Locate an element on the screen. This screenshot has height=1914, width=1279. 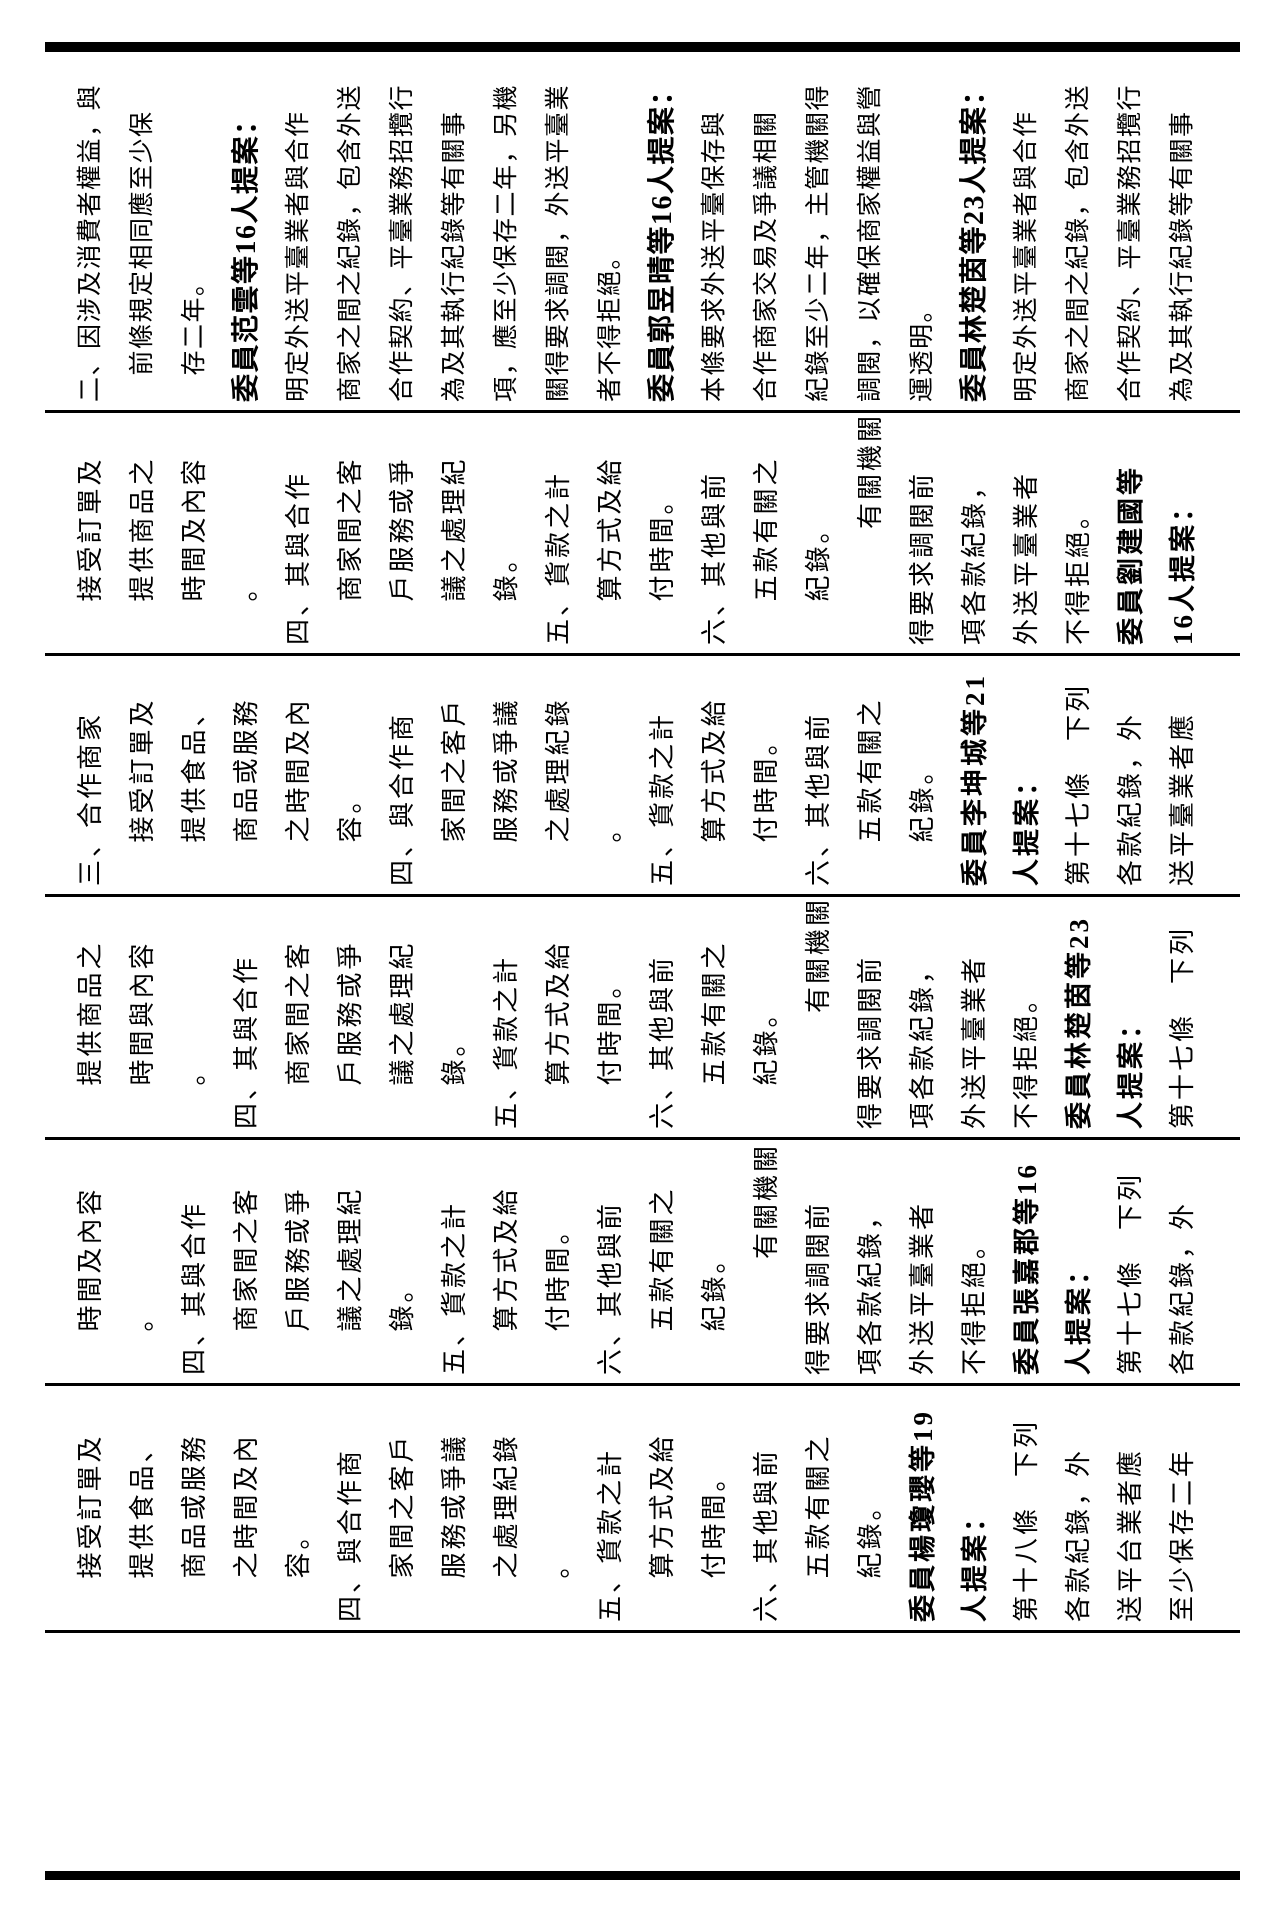
text-line: 前條規定相同應至少保 is located at coordinates (142, 243).